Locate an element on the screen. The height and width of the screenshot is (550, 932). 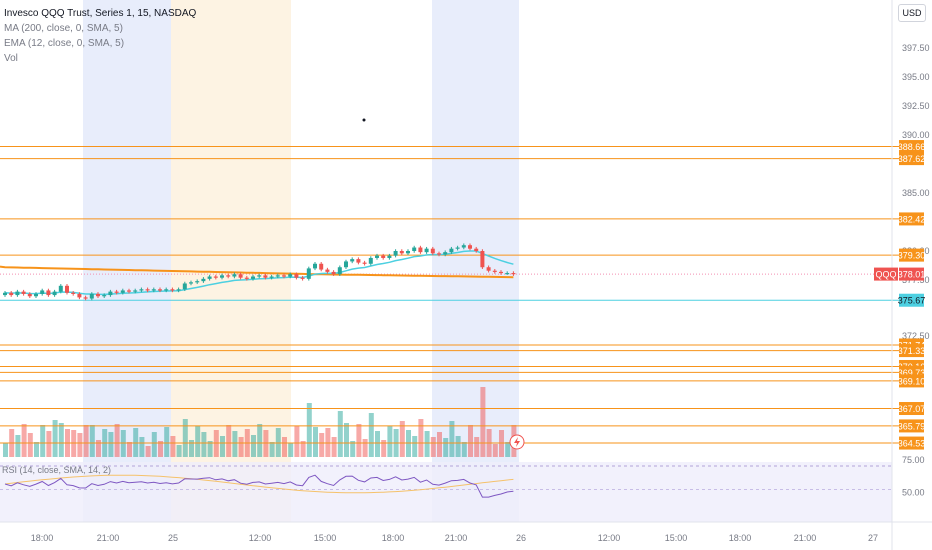
level-0-label: 388.66 is located at coordinates (912, 147).